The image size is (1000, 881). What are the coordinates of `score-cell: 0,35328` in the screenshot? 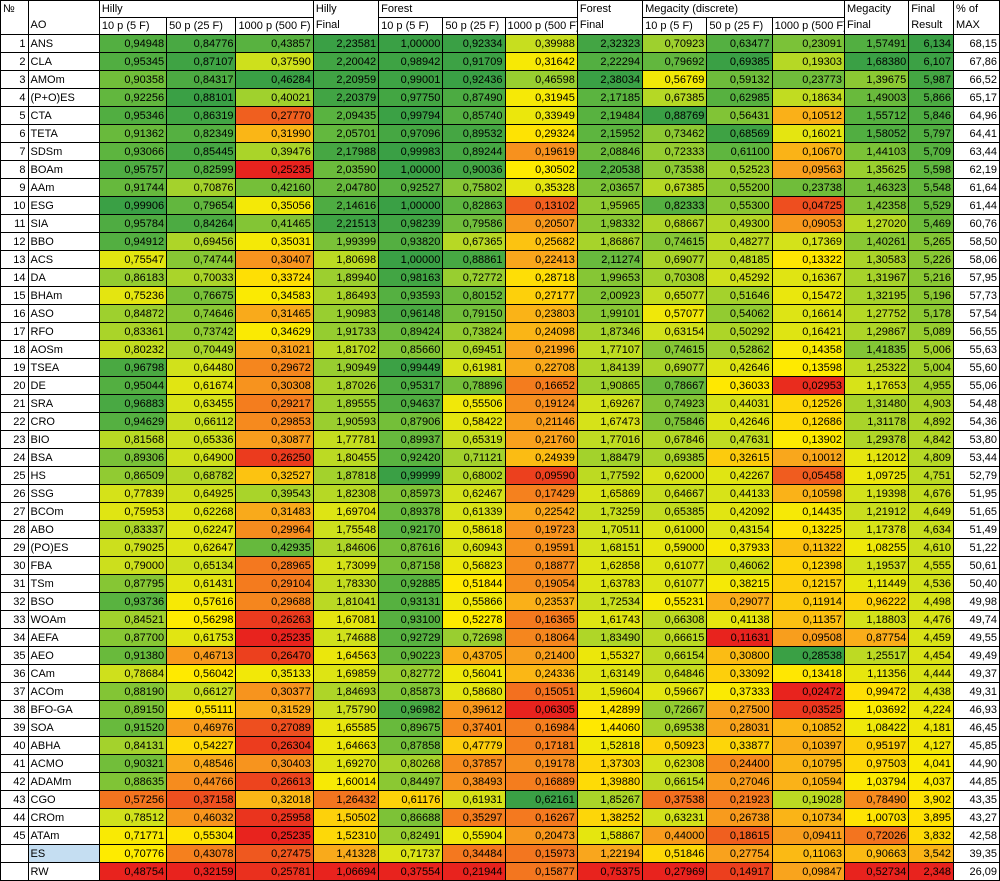 It's located at (541, 187).